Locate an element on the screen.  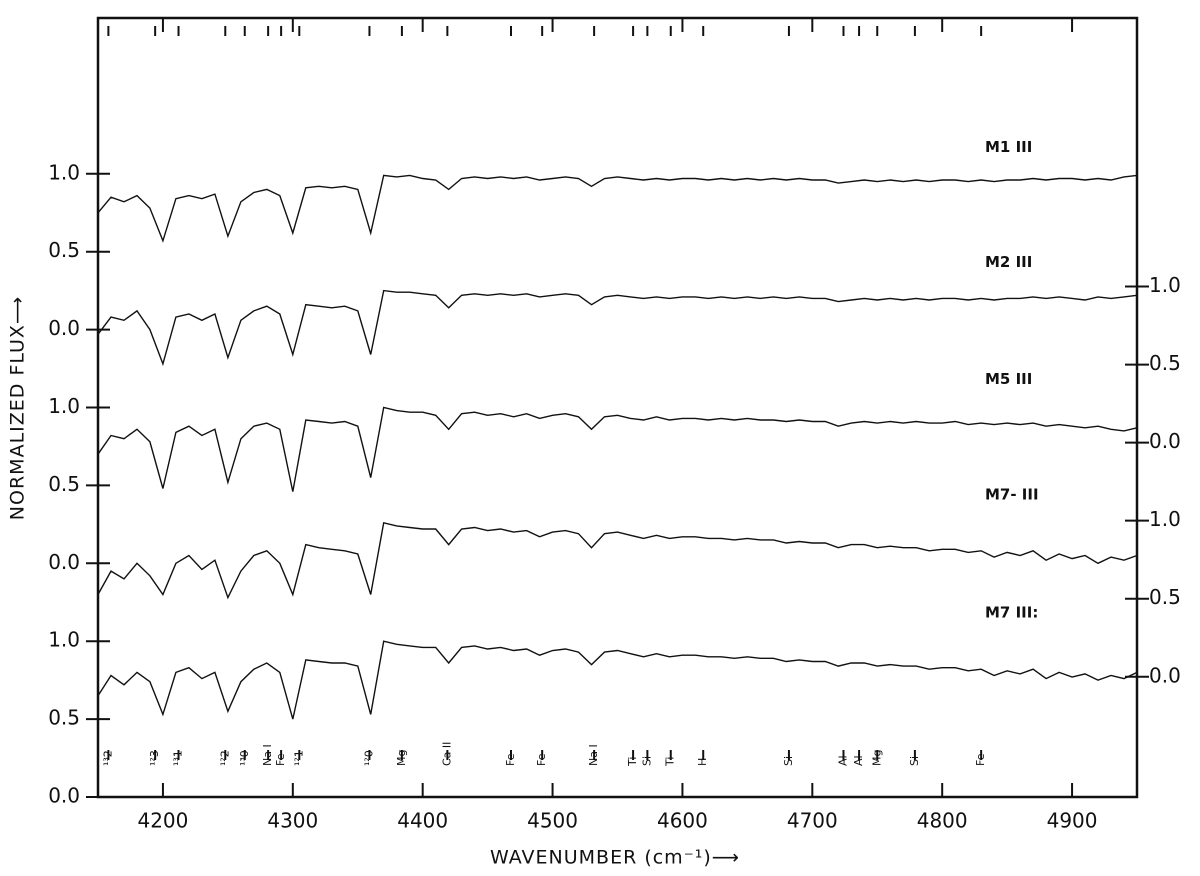
series-label: M5 III is located at coordinates (1008, 379).